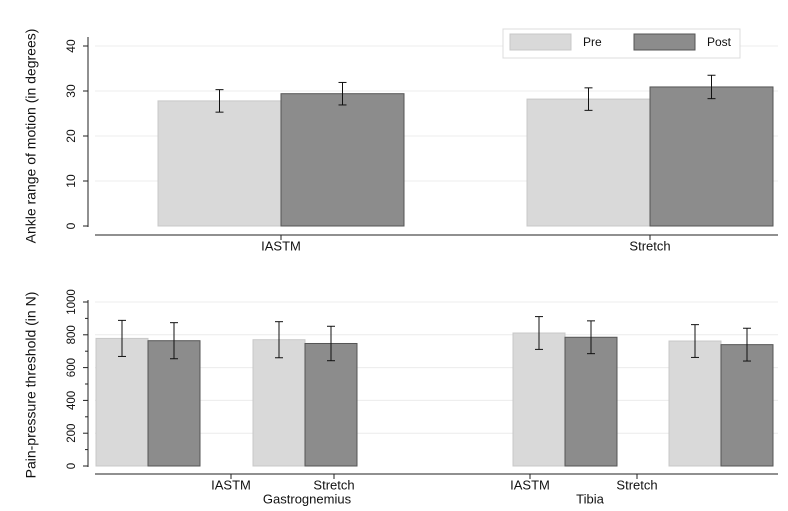 The image size is (788, 511). What do you see at coordinates (72, 400) in the screenshot?
I see `y-tick-label: 400` at bounding box center [72, 400].